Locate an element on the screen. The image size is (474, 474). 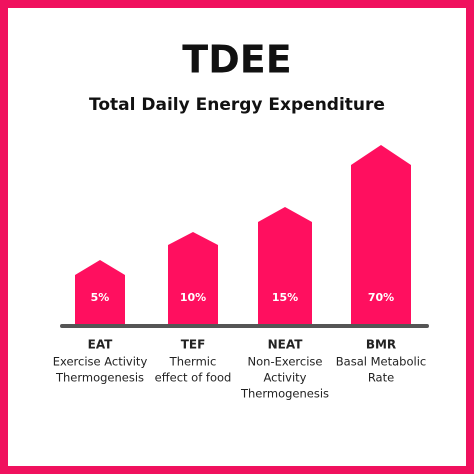
item-description: Exercise Activity is located at coordinates (100, 362).